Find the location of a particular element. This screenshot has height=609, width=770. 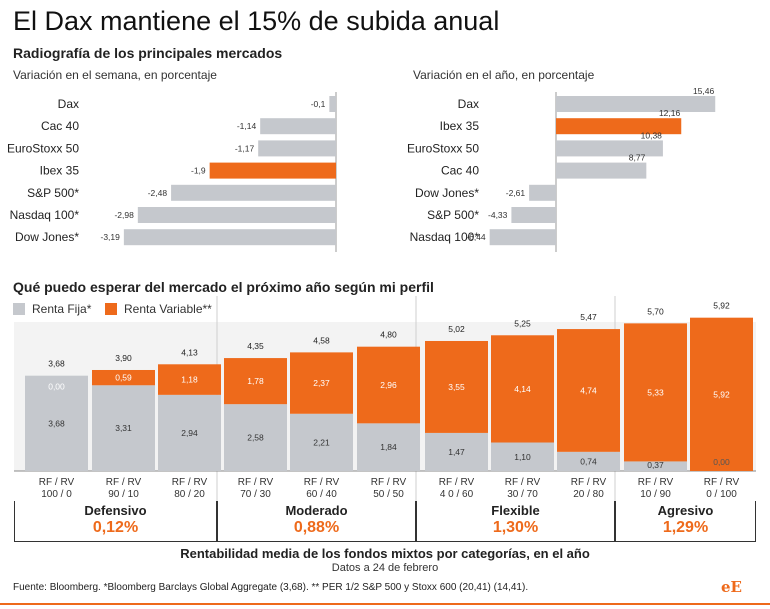

total-label: 5,25 is located at coordinates (522, 323).